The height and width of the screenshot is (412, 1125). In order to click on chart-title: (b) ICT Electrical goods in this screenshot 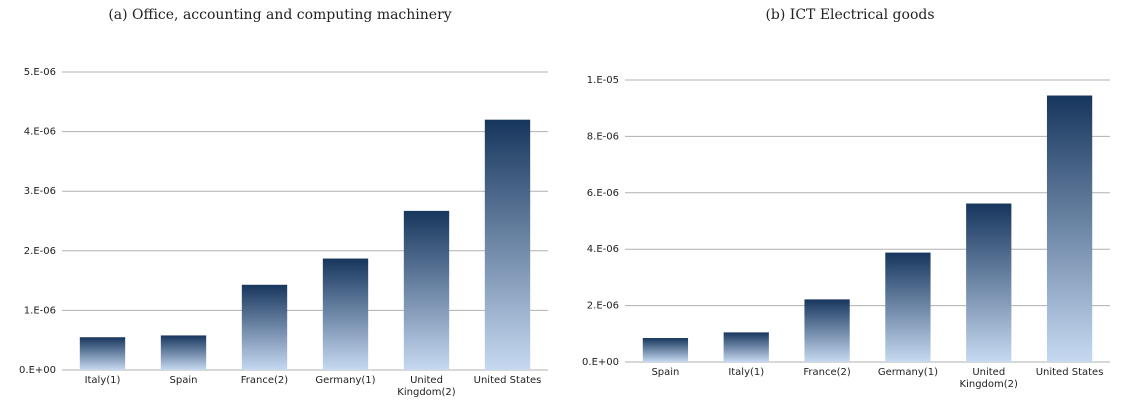, I will do `click(849, 15)`.